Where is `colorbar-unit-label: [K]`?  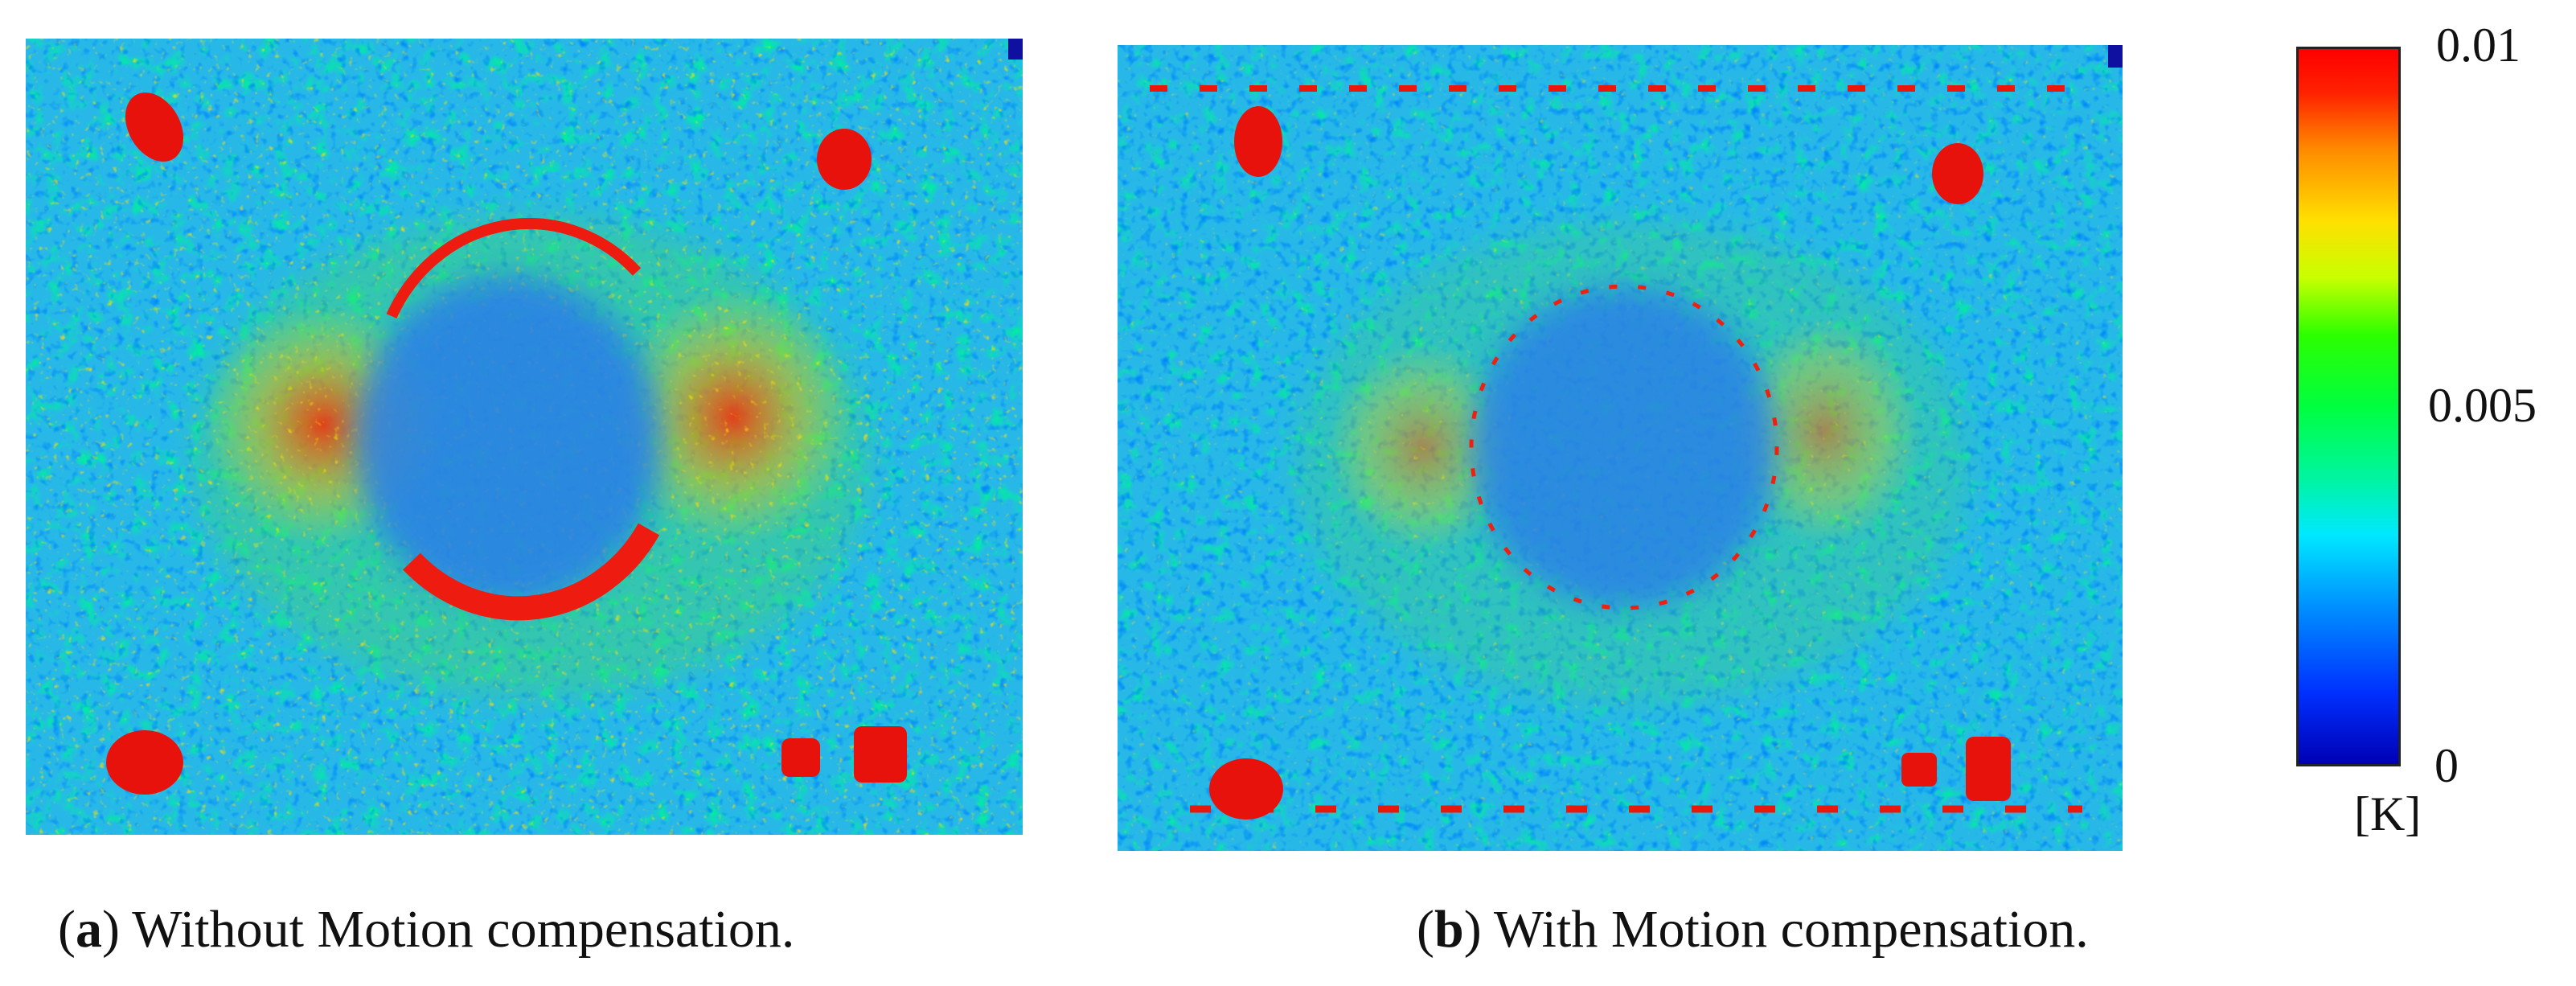
colorbar-unit-label: [K] is located at coordinates (2388, 814).